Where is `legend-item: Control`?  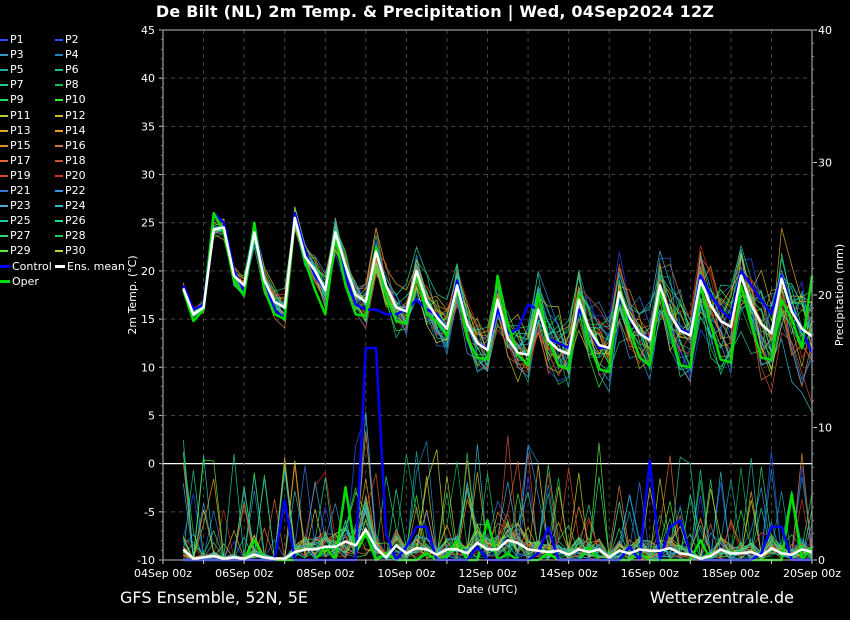 legend-item: Control is located at coordinates (26, 266).